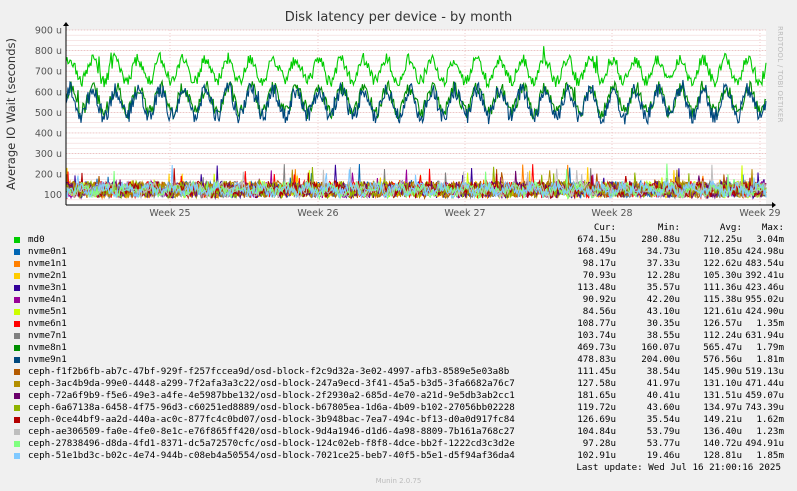 This screenshot has height=491, width=797. Describe the element at coordinates (400, 252) in the screenshot. I see `legend-item: nvme0n1 168.49u 34.73u 110.85u 424.98u` at that location.